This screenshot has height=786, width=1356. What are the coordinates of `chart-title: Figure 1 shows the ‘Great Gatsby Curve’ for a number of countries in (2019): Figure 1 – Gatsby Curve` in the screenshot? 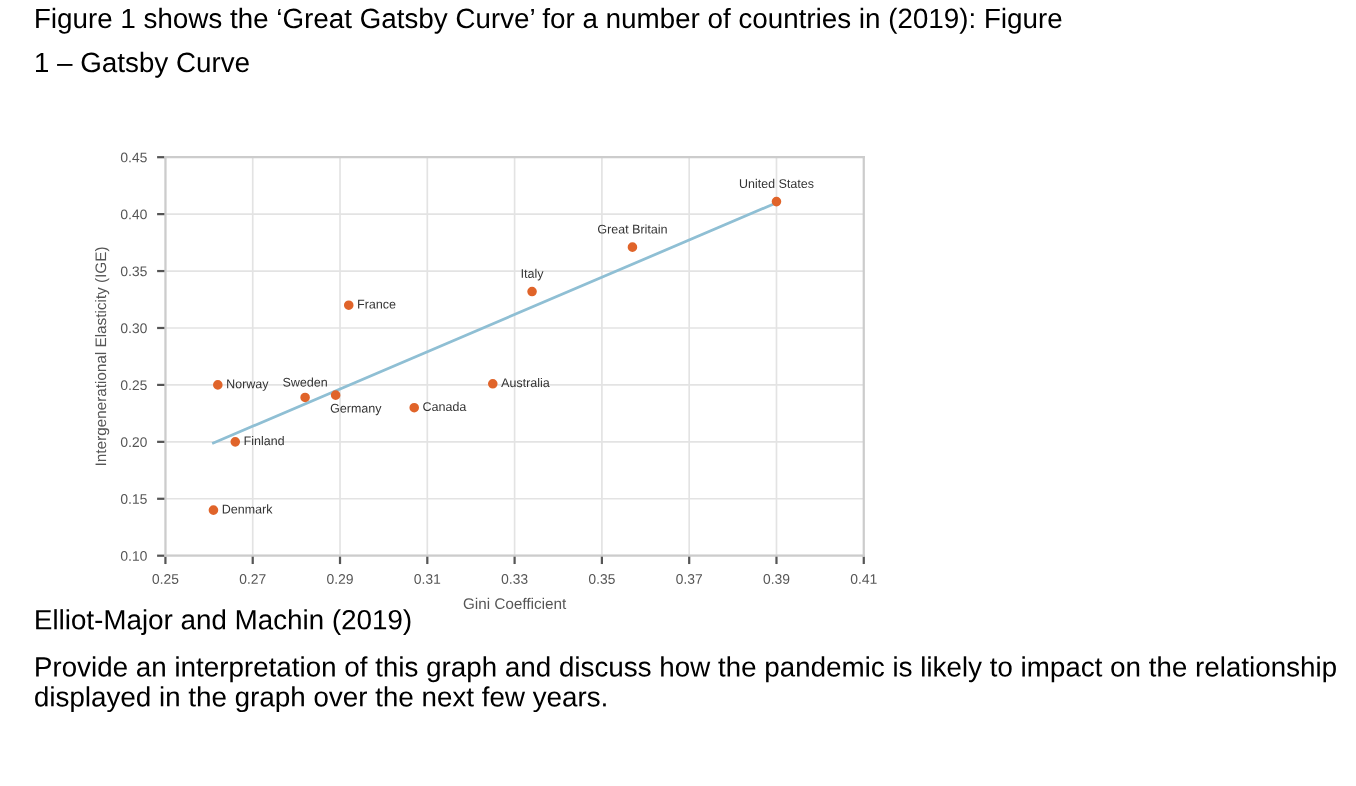 It's located at (549, 42).